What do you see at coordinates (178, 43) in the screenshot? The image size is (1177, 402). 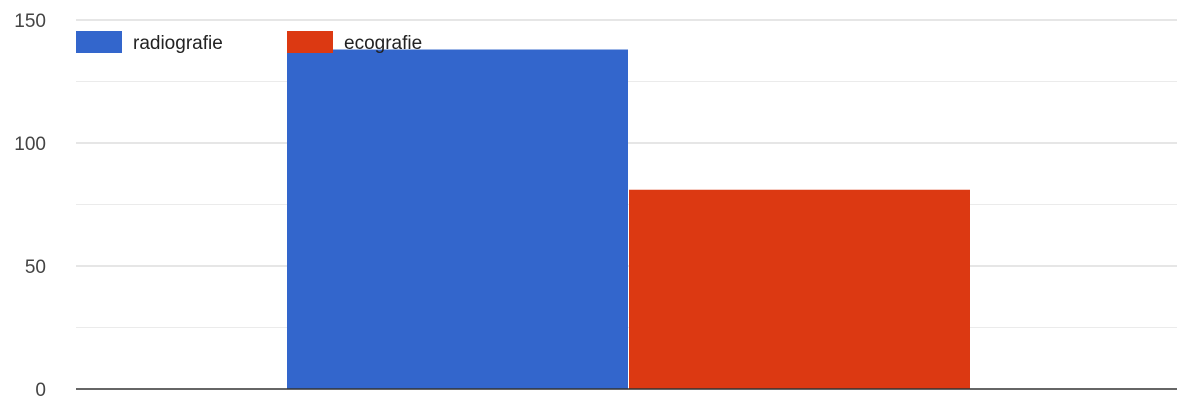 I see `legend-label-radiografie: radiografie` at bounding box center [178, 43].